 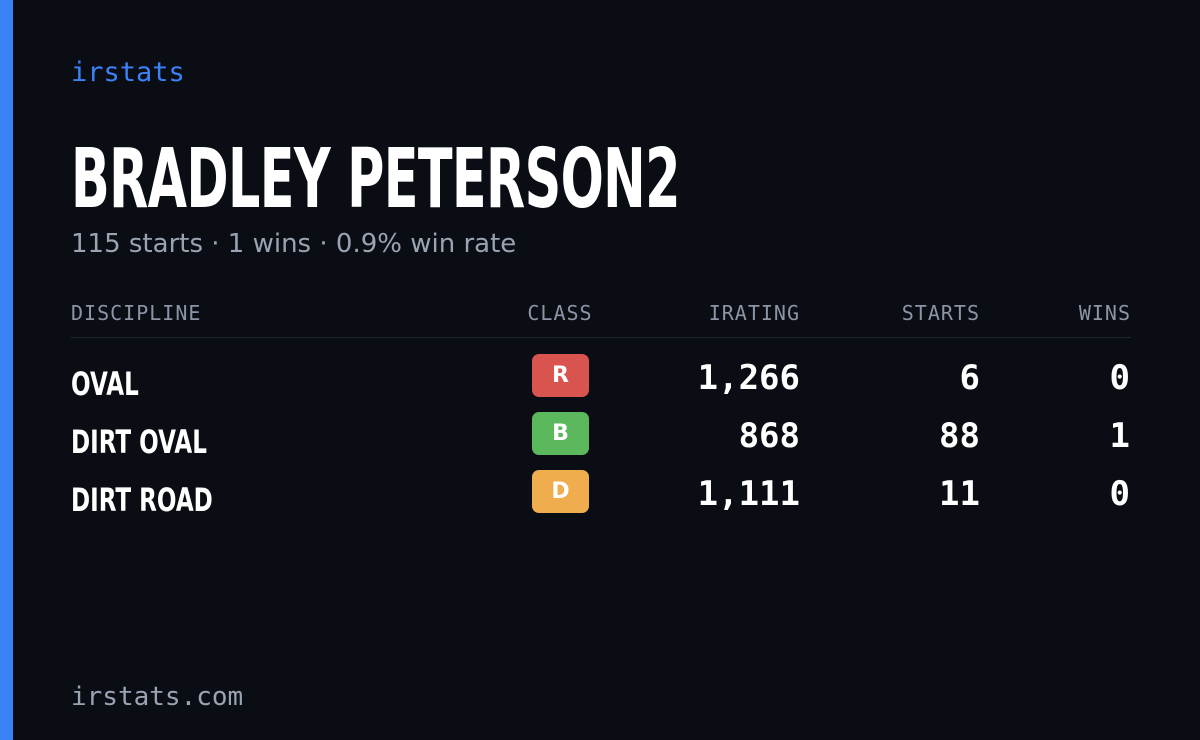 What do you see at coordinates (1104, 313) in the screenshot?
I see `header-wins: WINS` at bounding box center [1104, 313].